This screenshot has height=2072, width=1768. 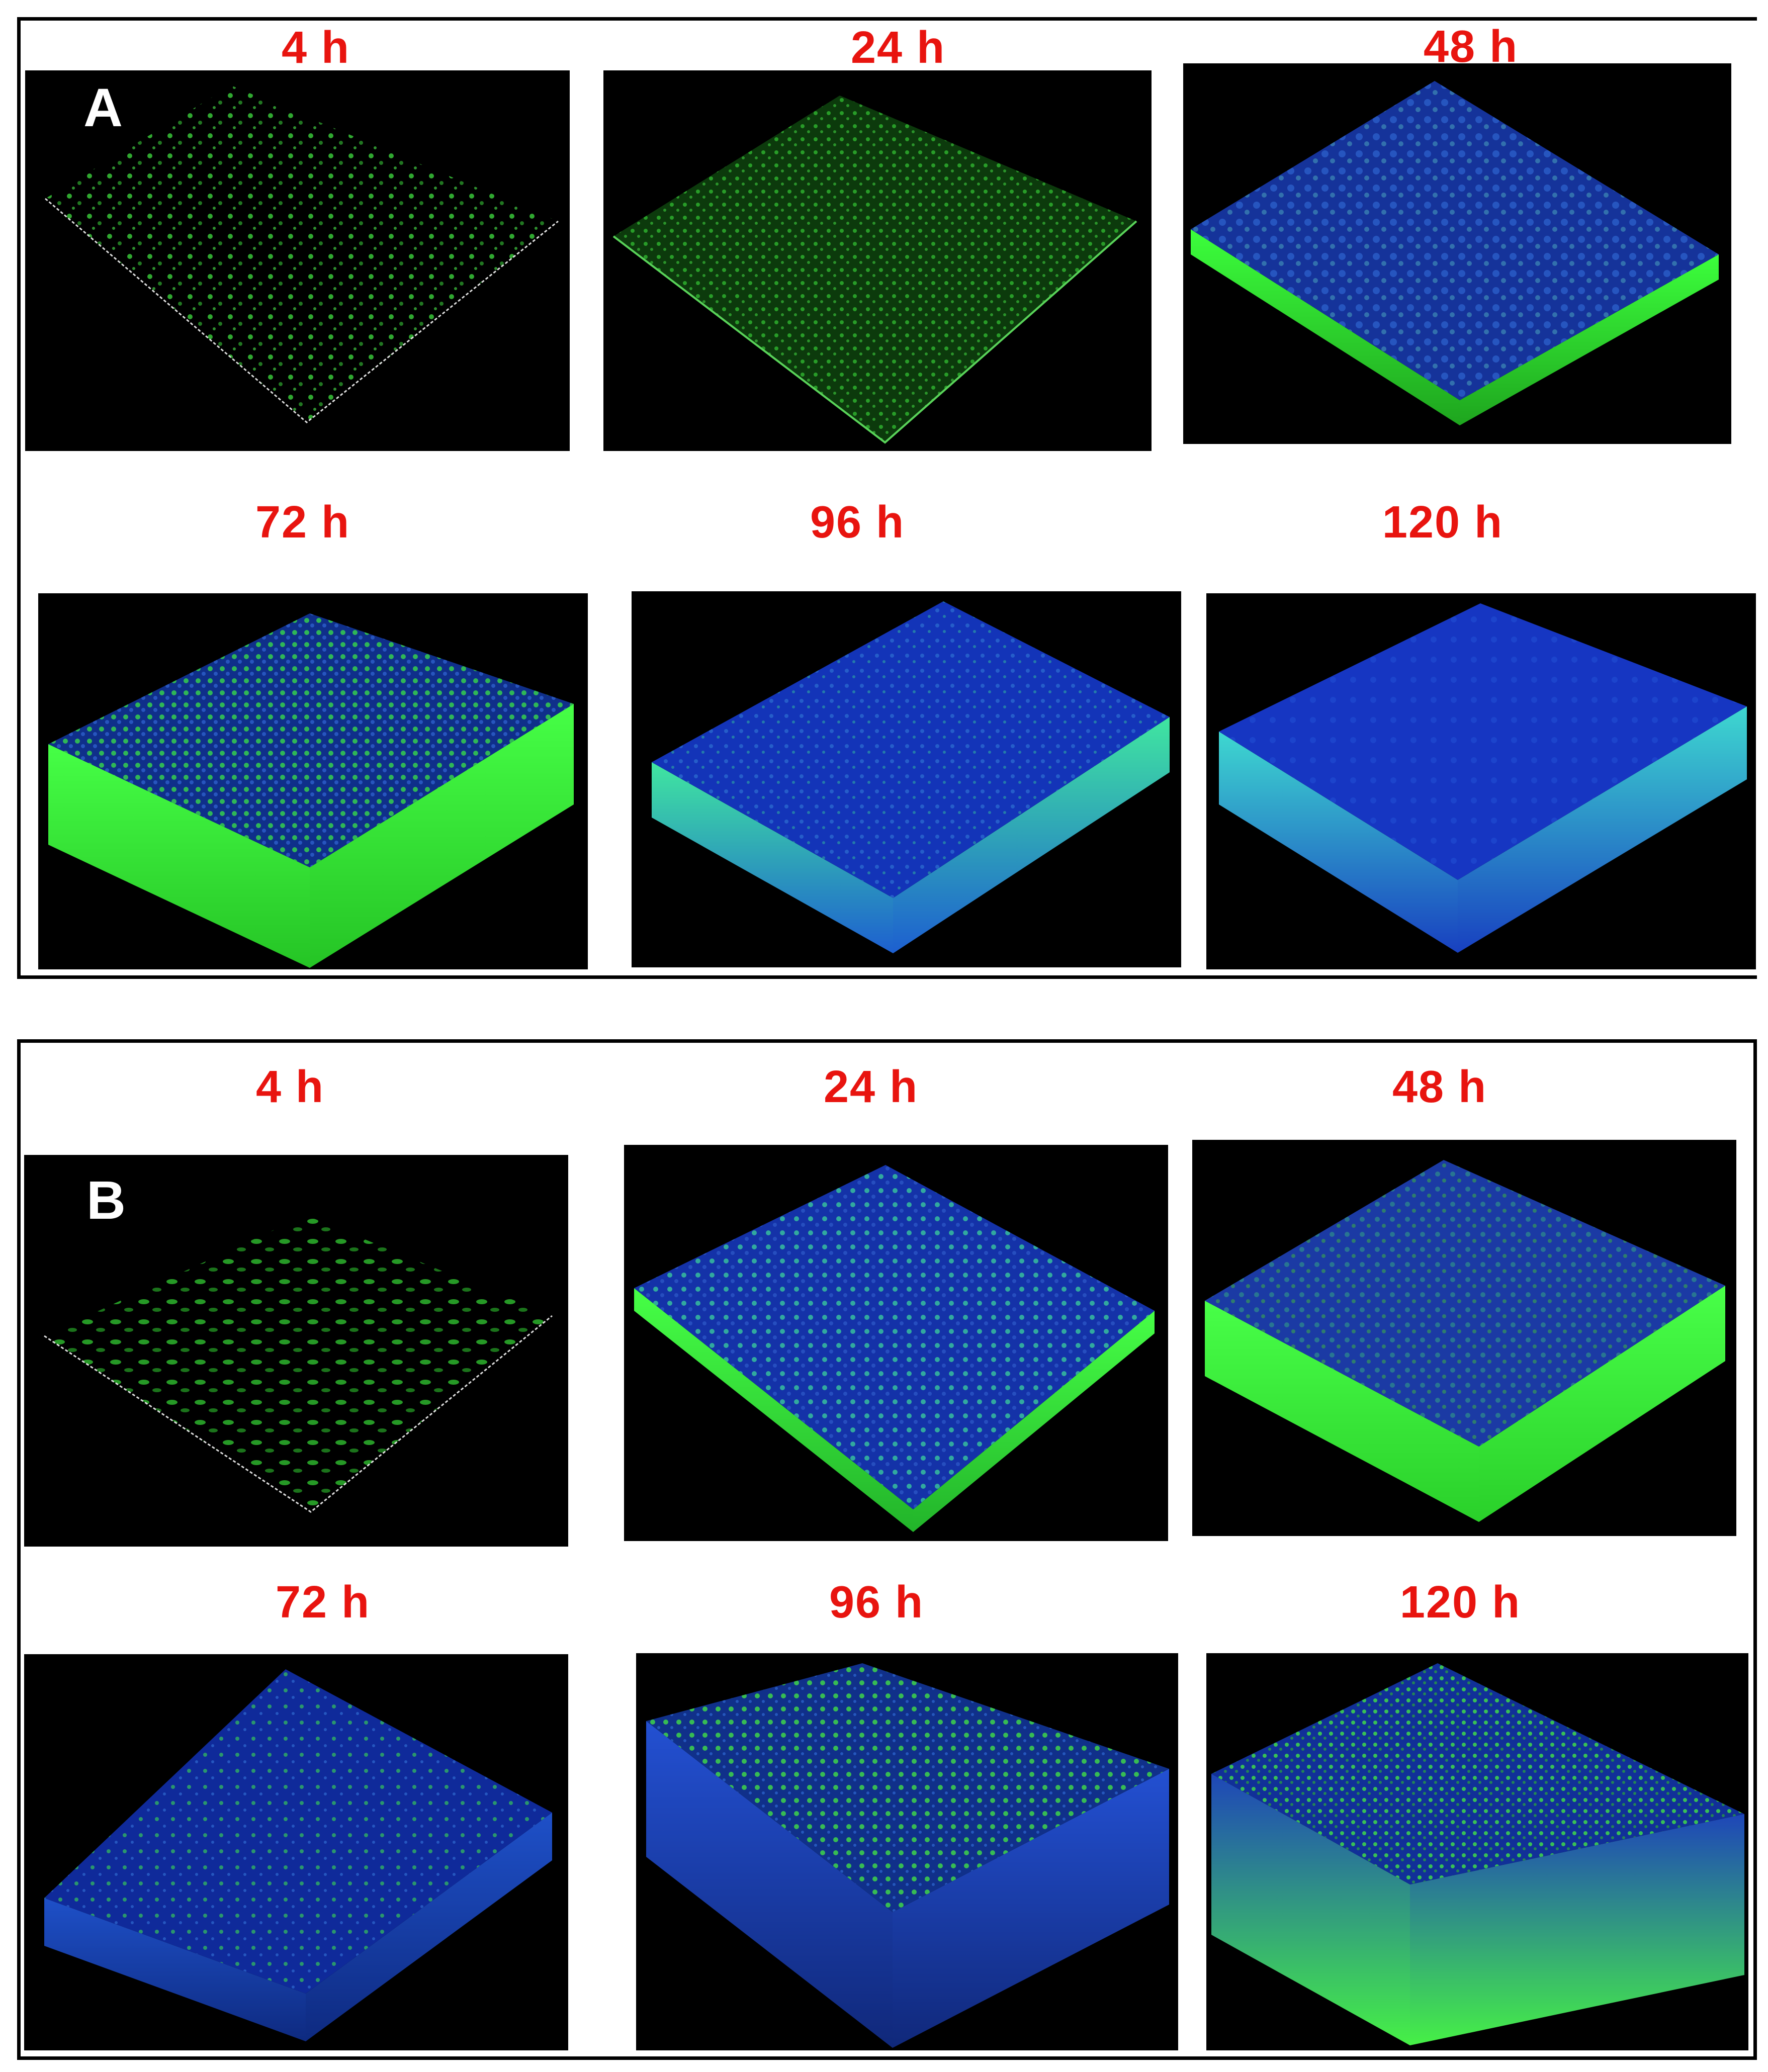 What do you see at coordinates (296, 1351) in the screenshot?
I see `biofilm-image-b-4h` at bounding box center [296, 1351].